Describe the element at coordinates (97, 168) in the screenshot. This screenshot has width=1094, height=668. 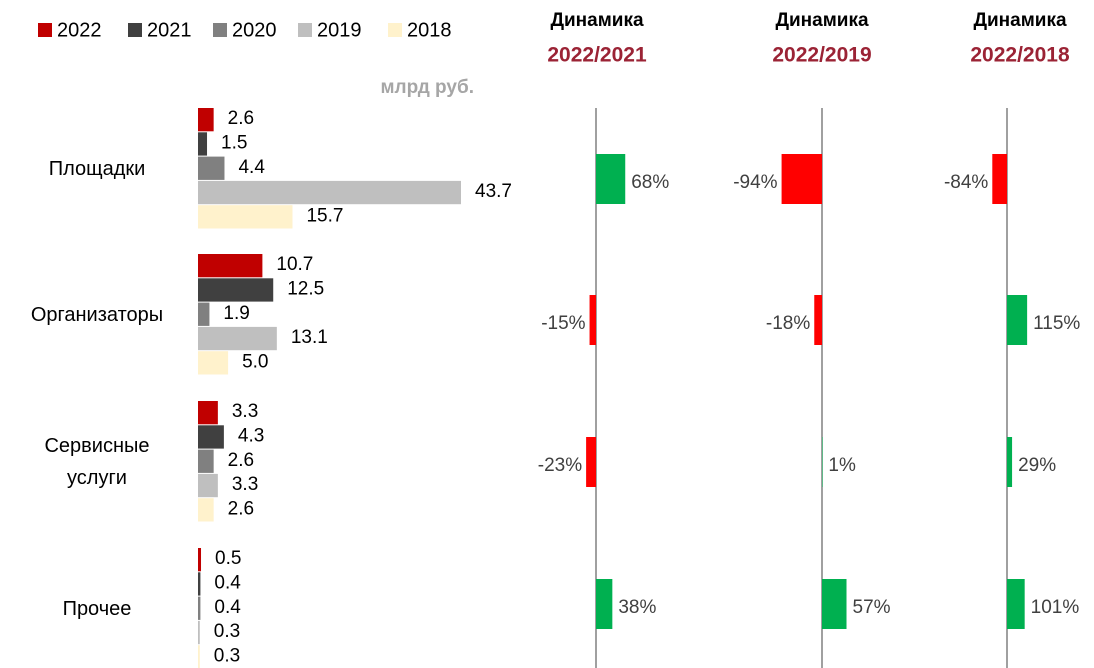
I see `category-label: Площадки` at that location.